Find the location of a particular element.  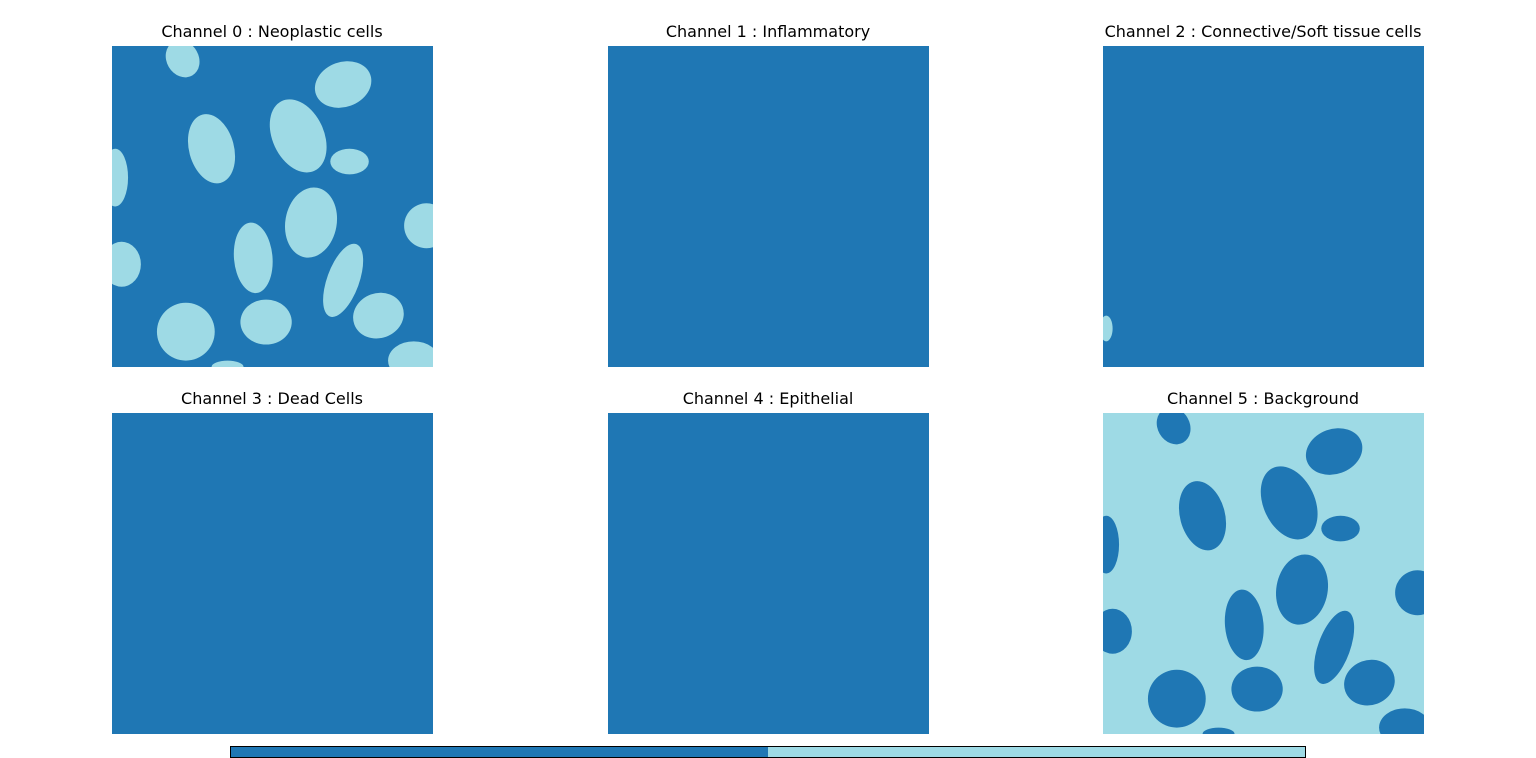

panel-title: Channel 1 : Inflammatory is located at coordinates (768, 31).